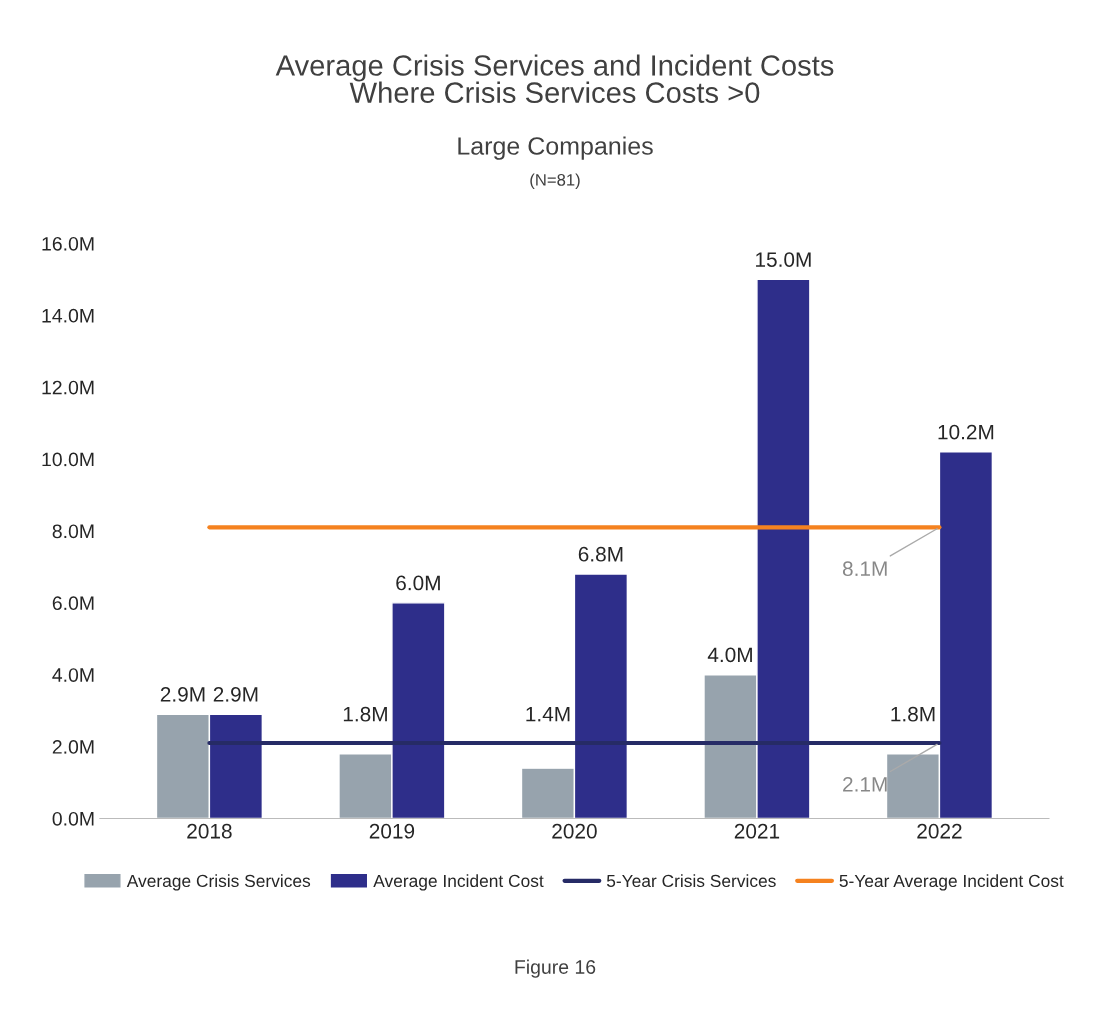 The image size is (1110, 1036). What do you see at coordinates (209, 831) in the screenshot?
I see `x-tick-label: 2018` at bounding box center [209, 831].